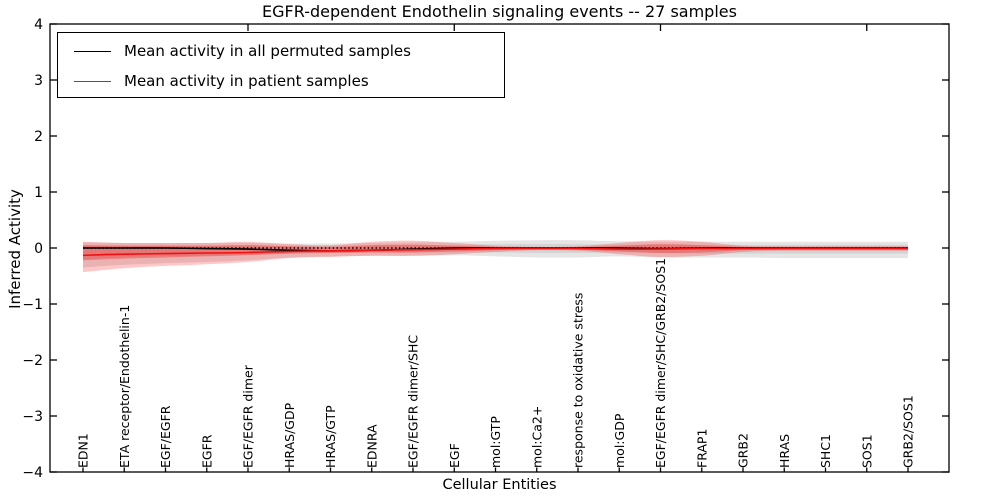 The image size is (1000, 500). What do you see at coordinates (743, 450) in the screenshot?
I see `x-tick-label: GRB2` at bounding box center [743, 450].